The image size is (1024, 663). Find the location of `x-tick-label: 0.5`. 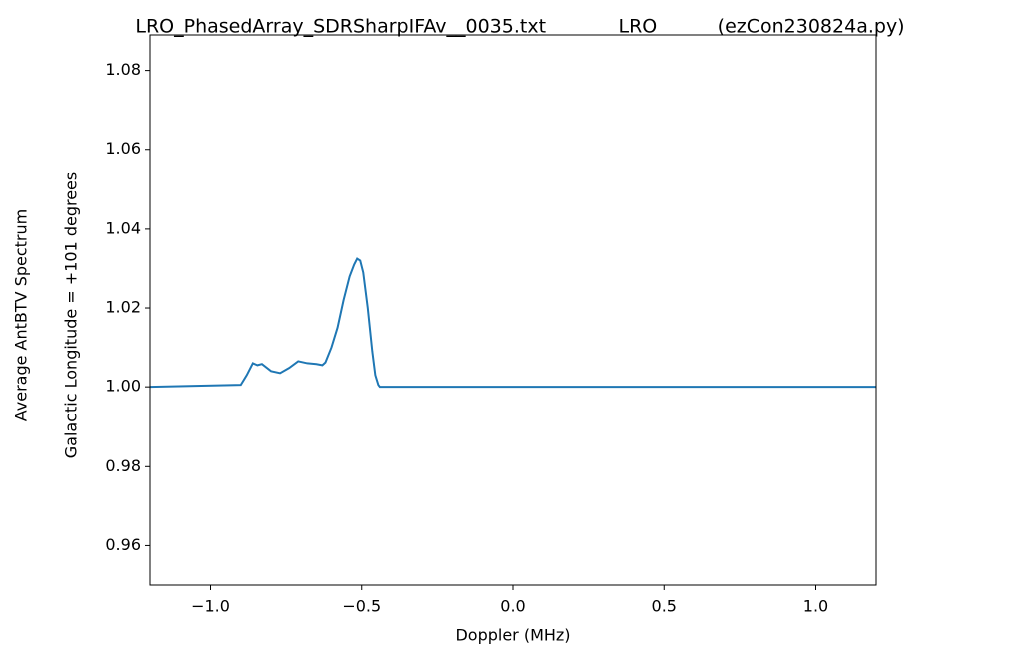

x-tick-label: 0.5 is located at coordinates (664, 606).